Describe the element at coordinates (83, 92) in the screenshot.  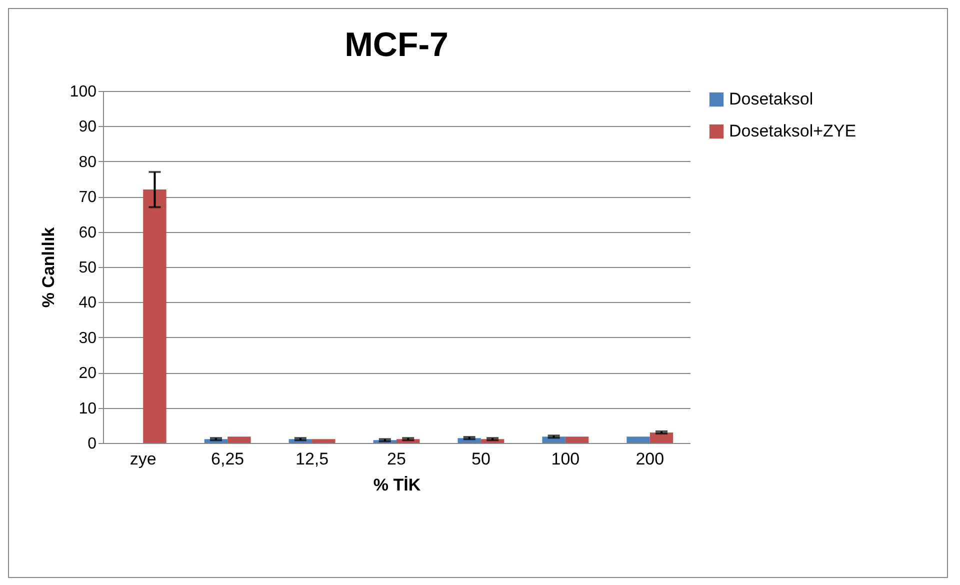
I see `y-tick-label: 100` at that location.